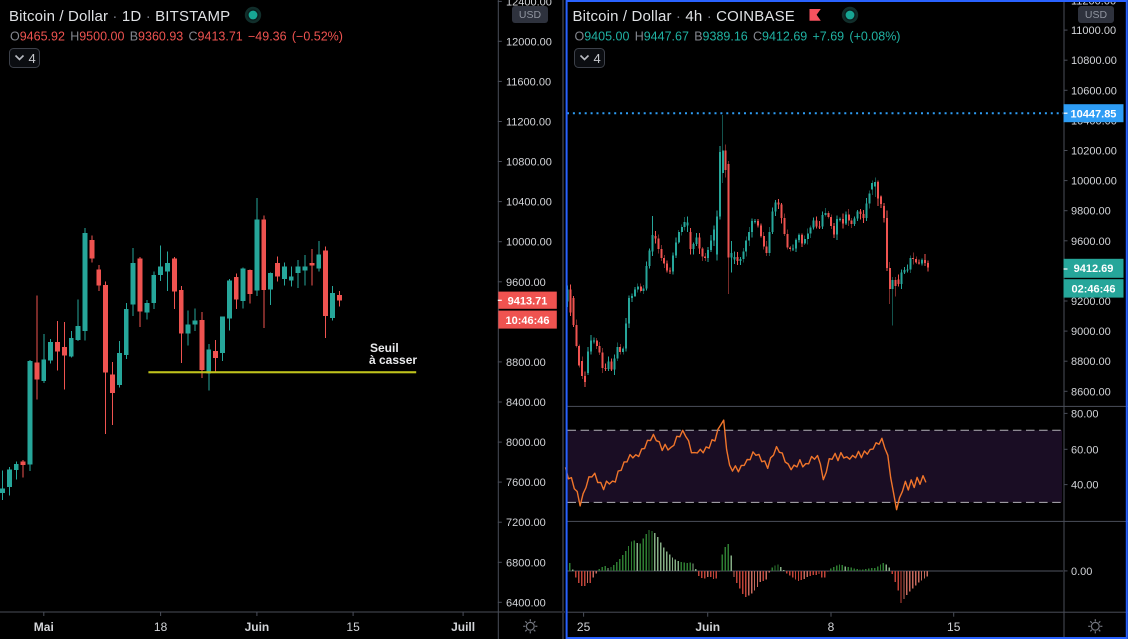 The height and width of the screenshot is (639, 1128). Describe the element at coordinates (1093, 290) in the screenshot. I see `svg-text: 02:46:46` at that location.